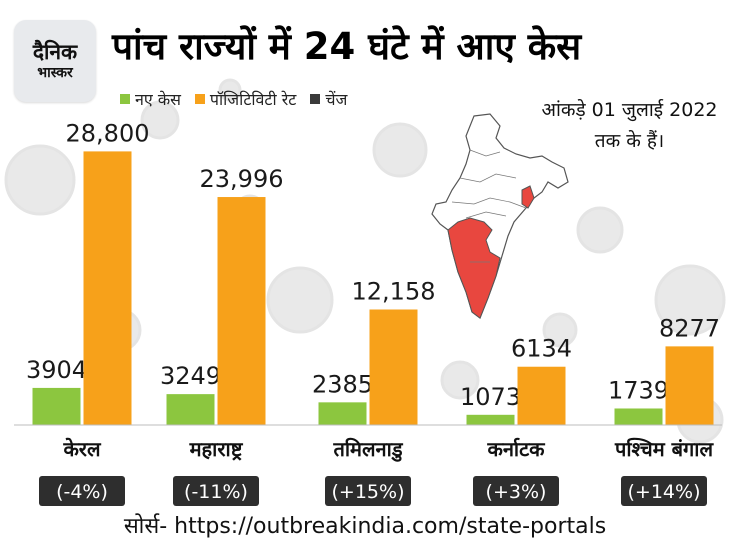 The width and height of the screenshot is (730, 548). Describe the element at coordinates (528, 197) in the screenshot. I see `india-highlight-east` at that location.